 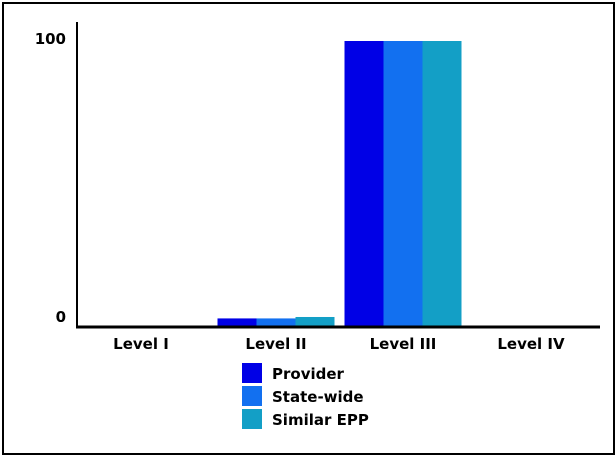 I want to click on bar-similar-epp-level-ii, so click(x=315, y=321).